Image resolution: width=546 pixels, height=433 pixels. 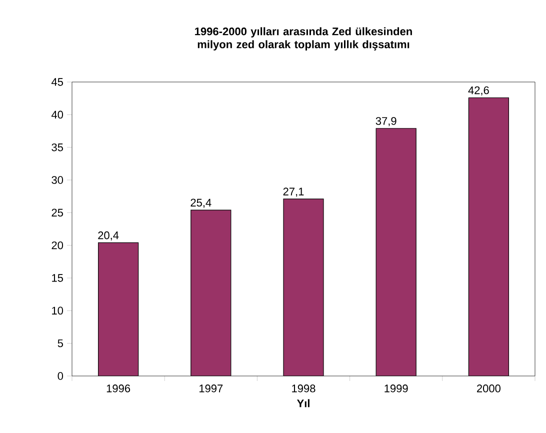 What do you see at coordinates (57, 212) in the screenshot?
I see `y-tick-label: 25` at bounding box center [57, 212].